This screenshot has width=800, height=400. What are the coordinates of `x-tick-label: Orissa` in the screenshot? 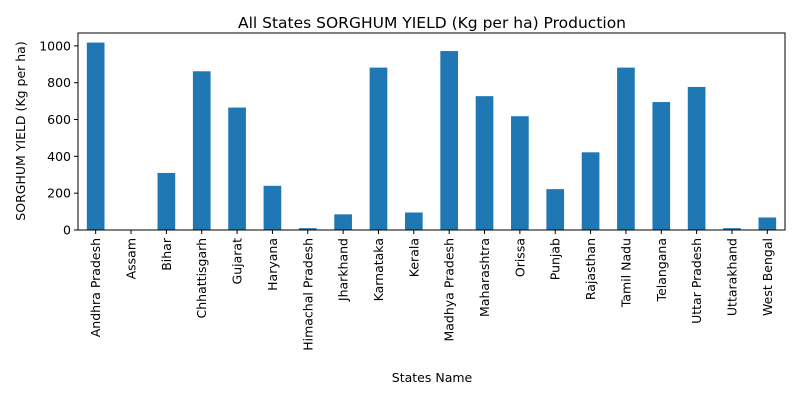 It's located at (519, 257).